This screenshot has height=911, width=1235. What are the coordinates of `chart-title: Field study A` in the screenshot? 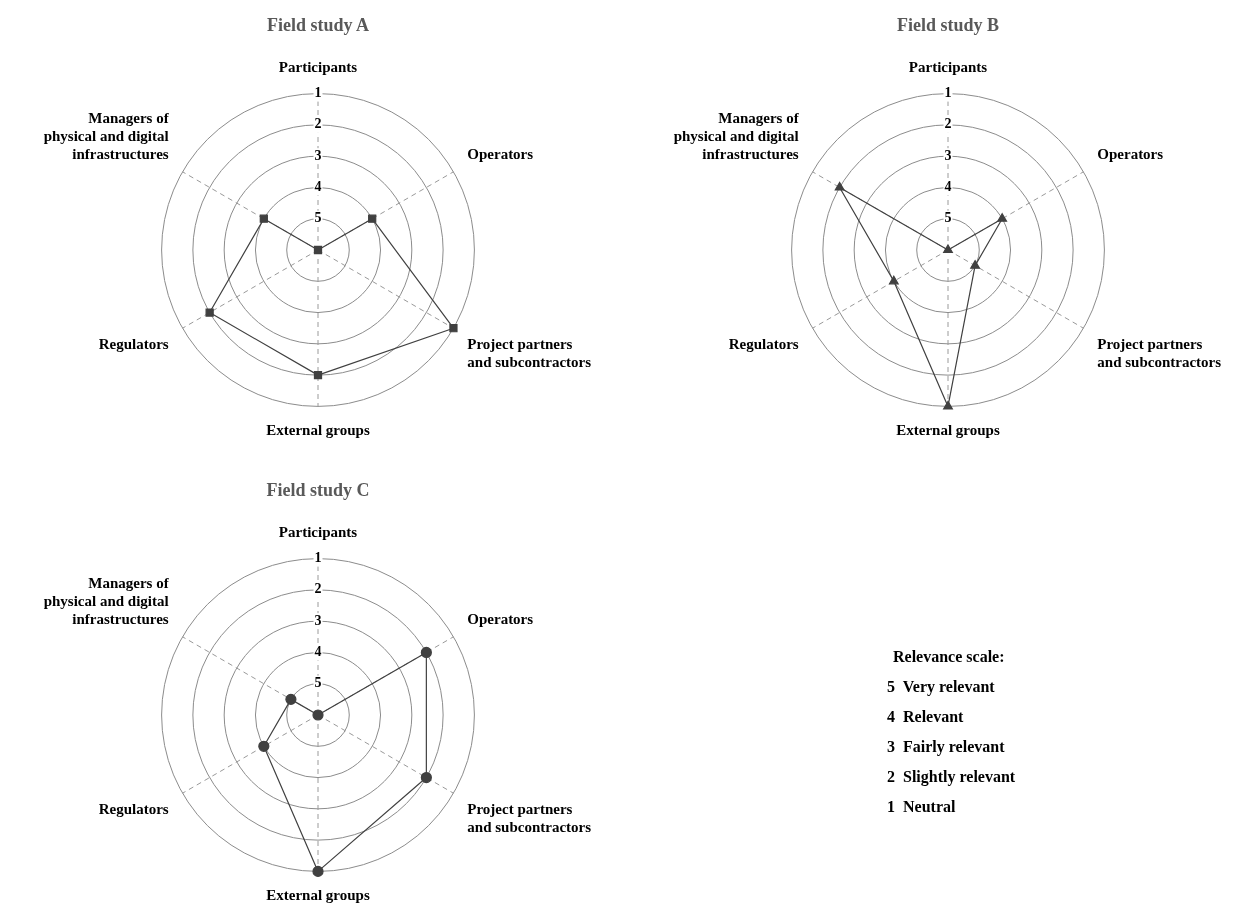 It's located at (318, 25).